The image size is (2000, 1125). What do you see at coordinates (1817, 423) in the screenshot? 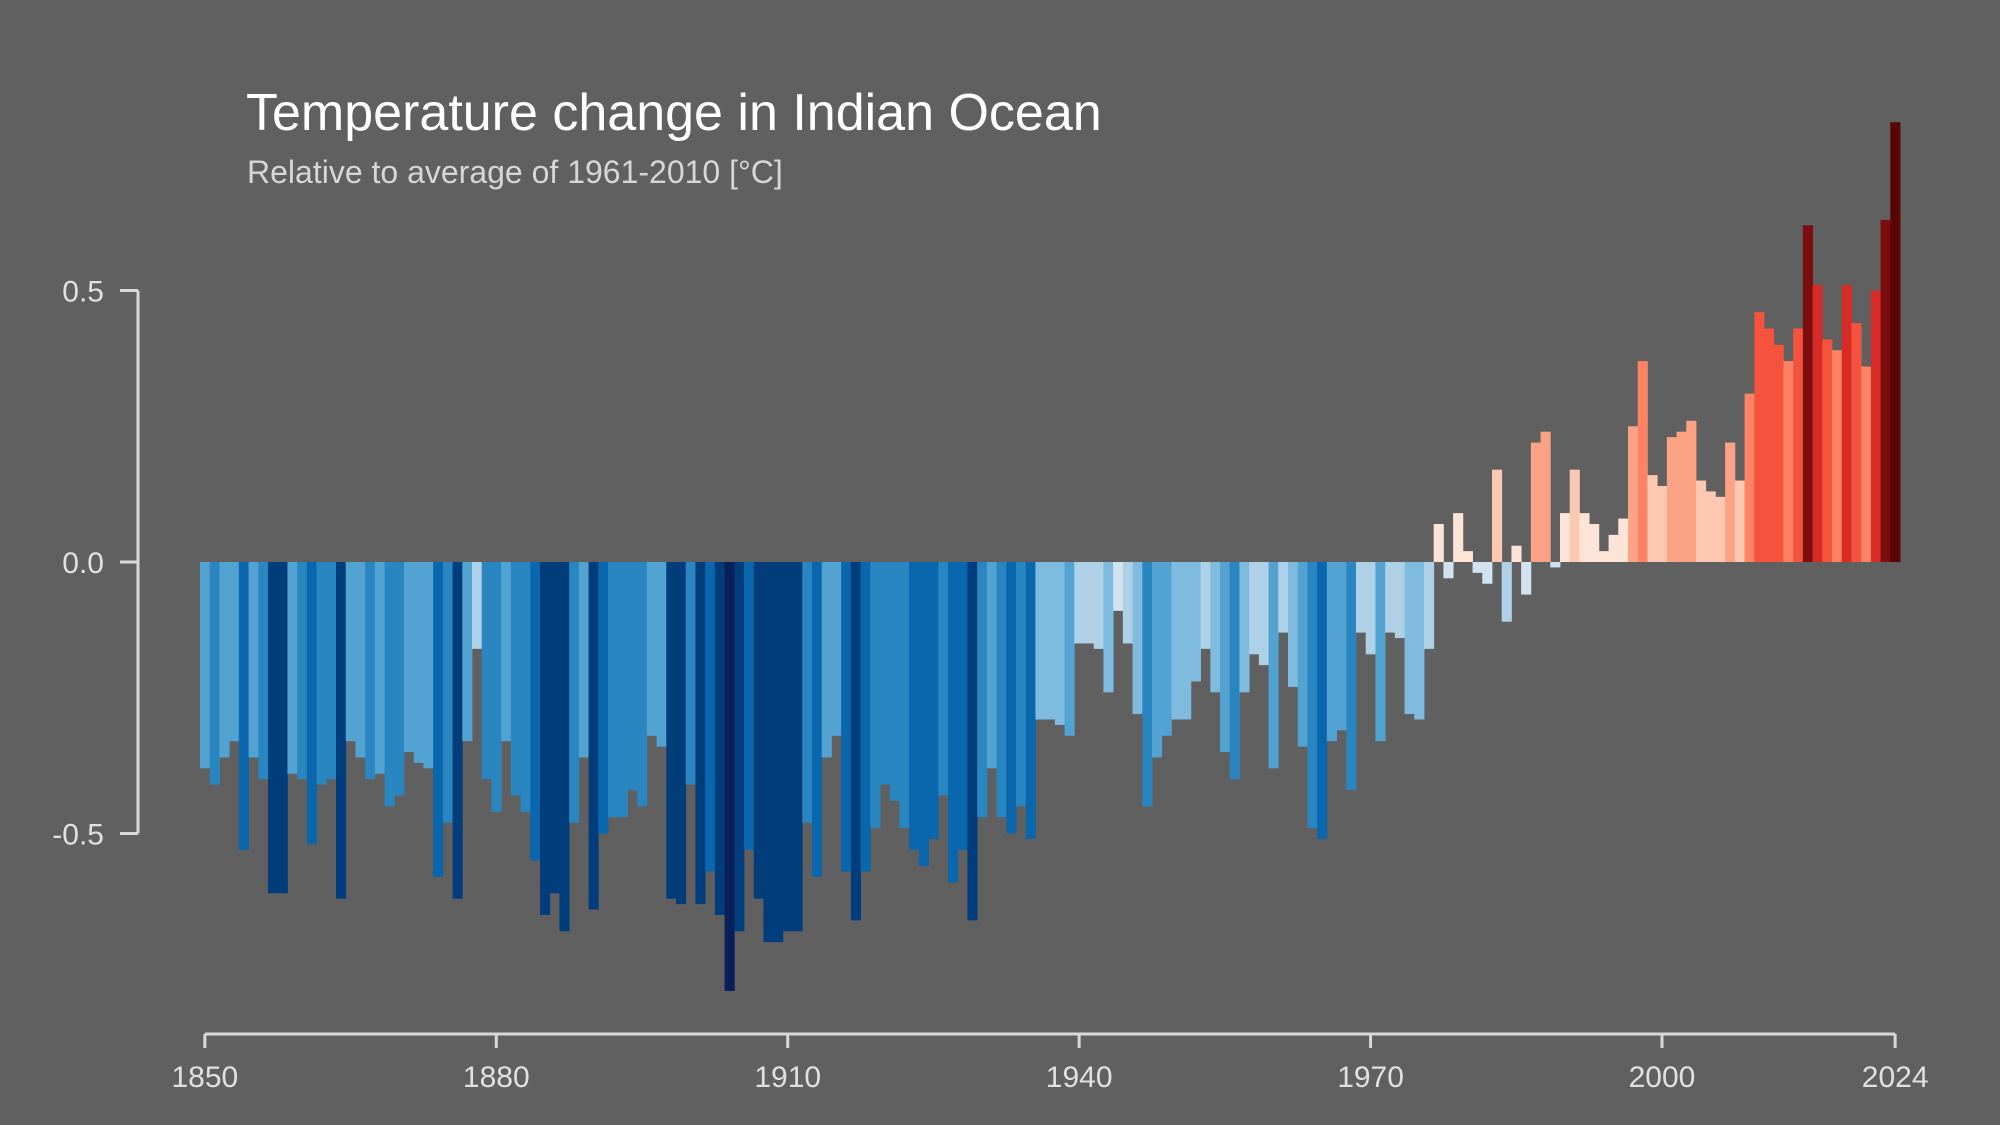
I see `bar-2016` at bounding box center [1817, 423].